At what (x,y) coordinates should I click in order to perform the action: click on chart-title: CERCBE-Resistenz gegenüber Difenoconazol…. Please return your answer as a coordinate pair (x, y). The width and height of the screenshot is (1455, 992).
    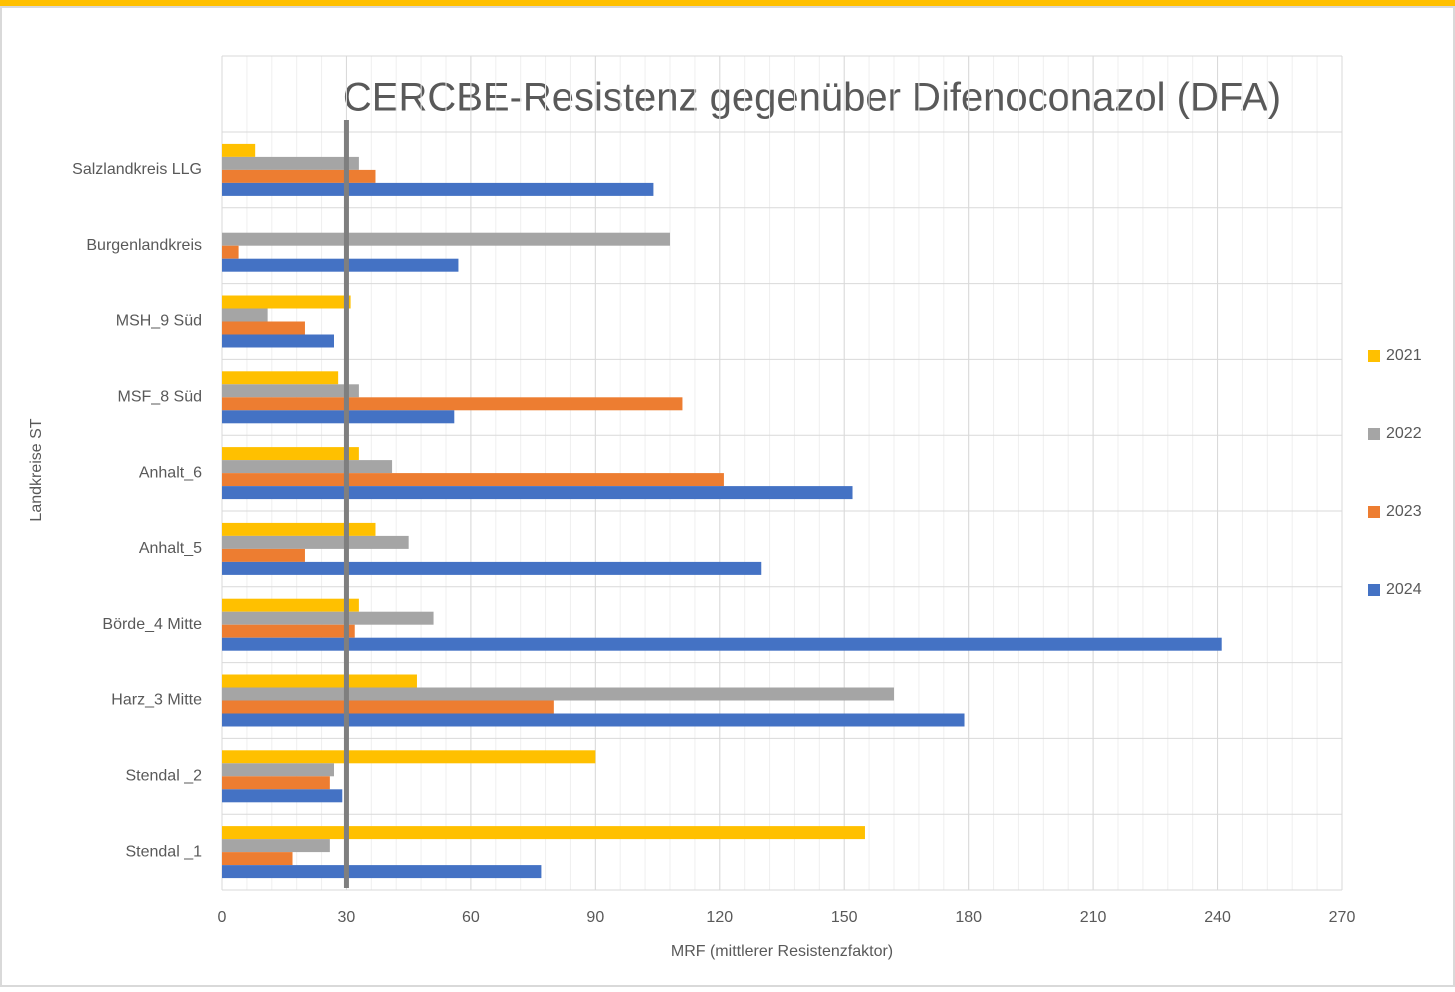
    Looking at the image, I should click on (812, 98).